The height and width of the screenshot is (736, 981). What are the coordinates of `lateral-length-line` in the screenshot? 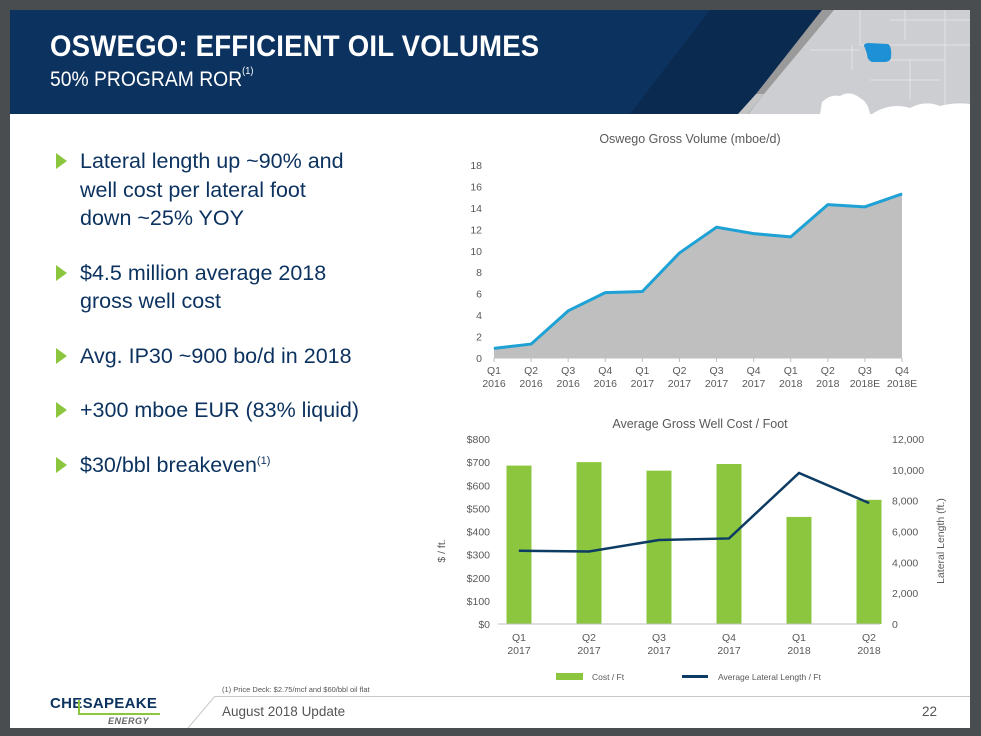 It's located at (694, 512).